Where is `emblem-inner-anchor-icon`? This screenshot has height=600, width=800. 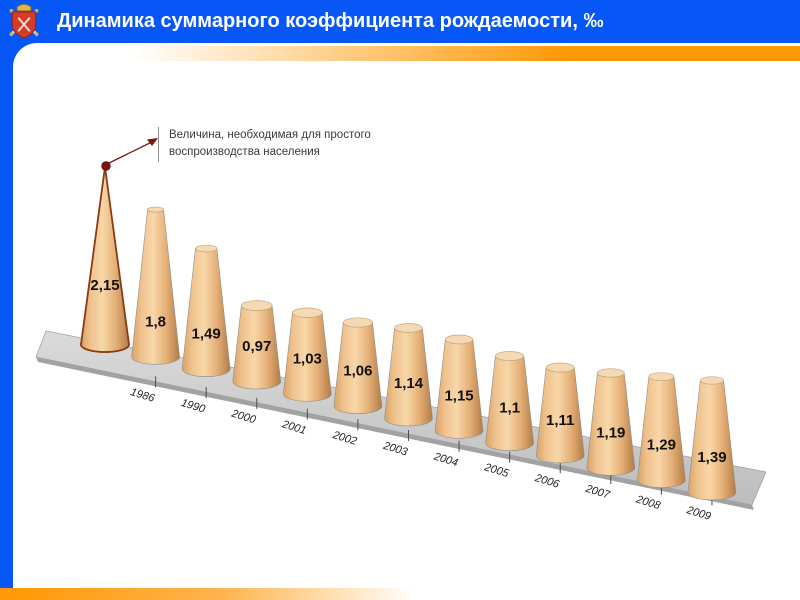
emblem-inner-anchor-icon is located at coordinates (24, 24).